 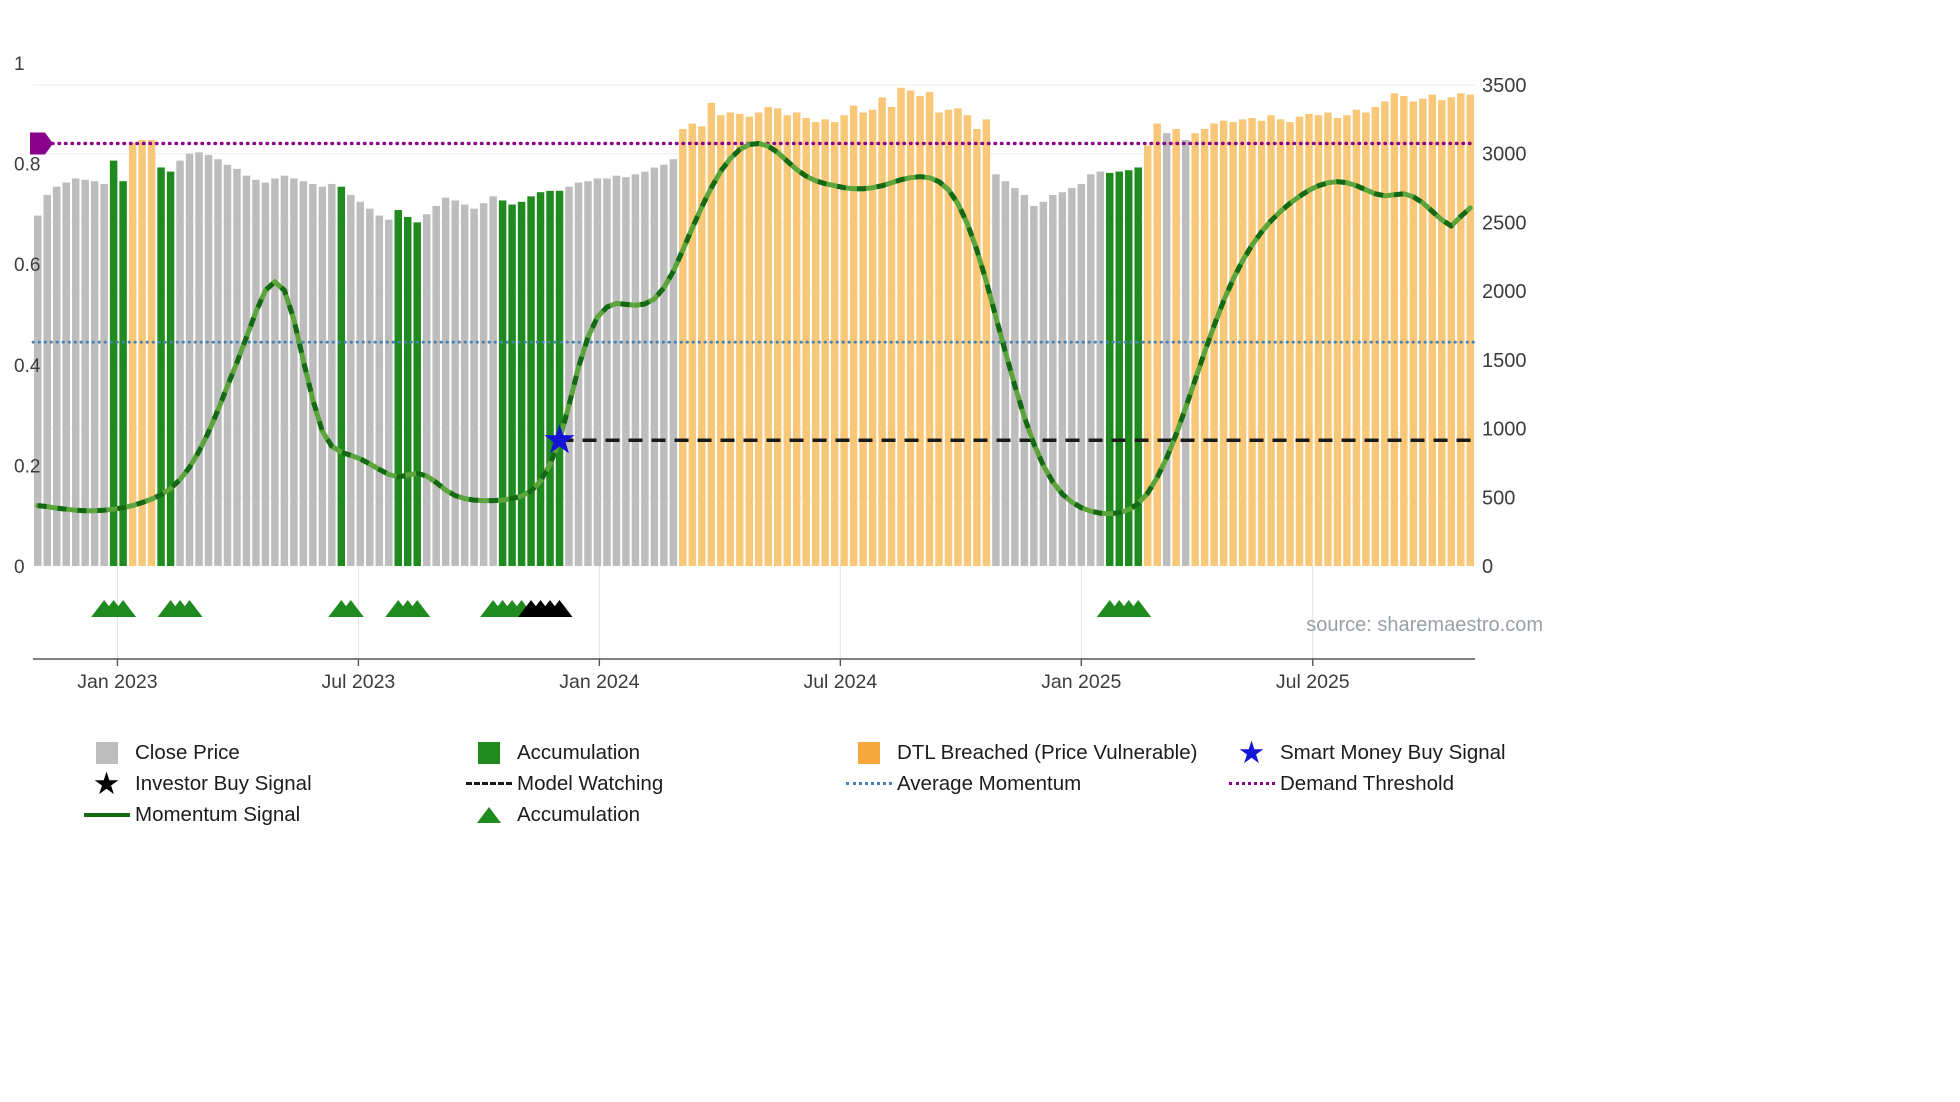 What do you see at coordinates (27, 466) in the screenshot?
I see `y-axis-label-left: 0.2` at bounding box center [27, 466].